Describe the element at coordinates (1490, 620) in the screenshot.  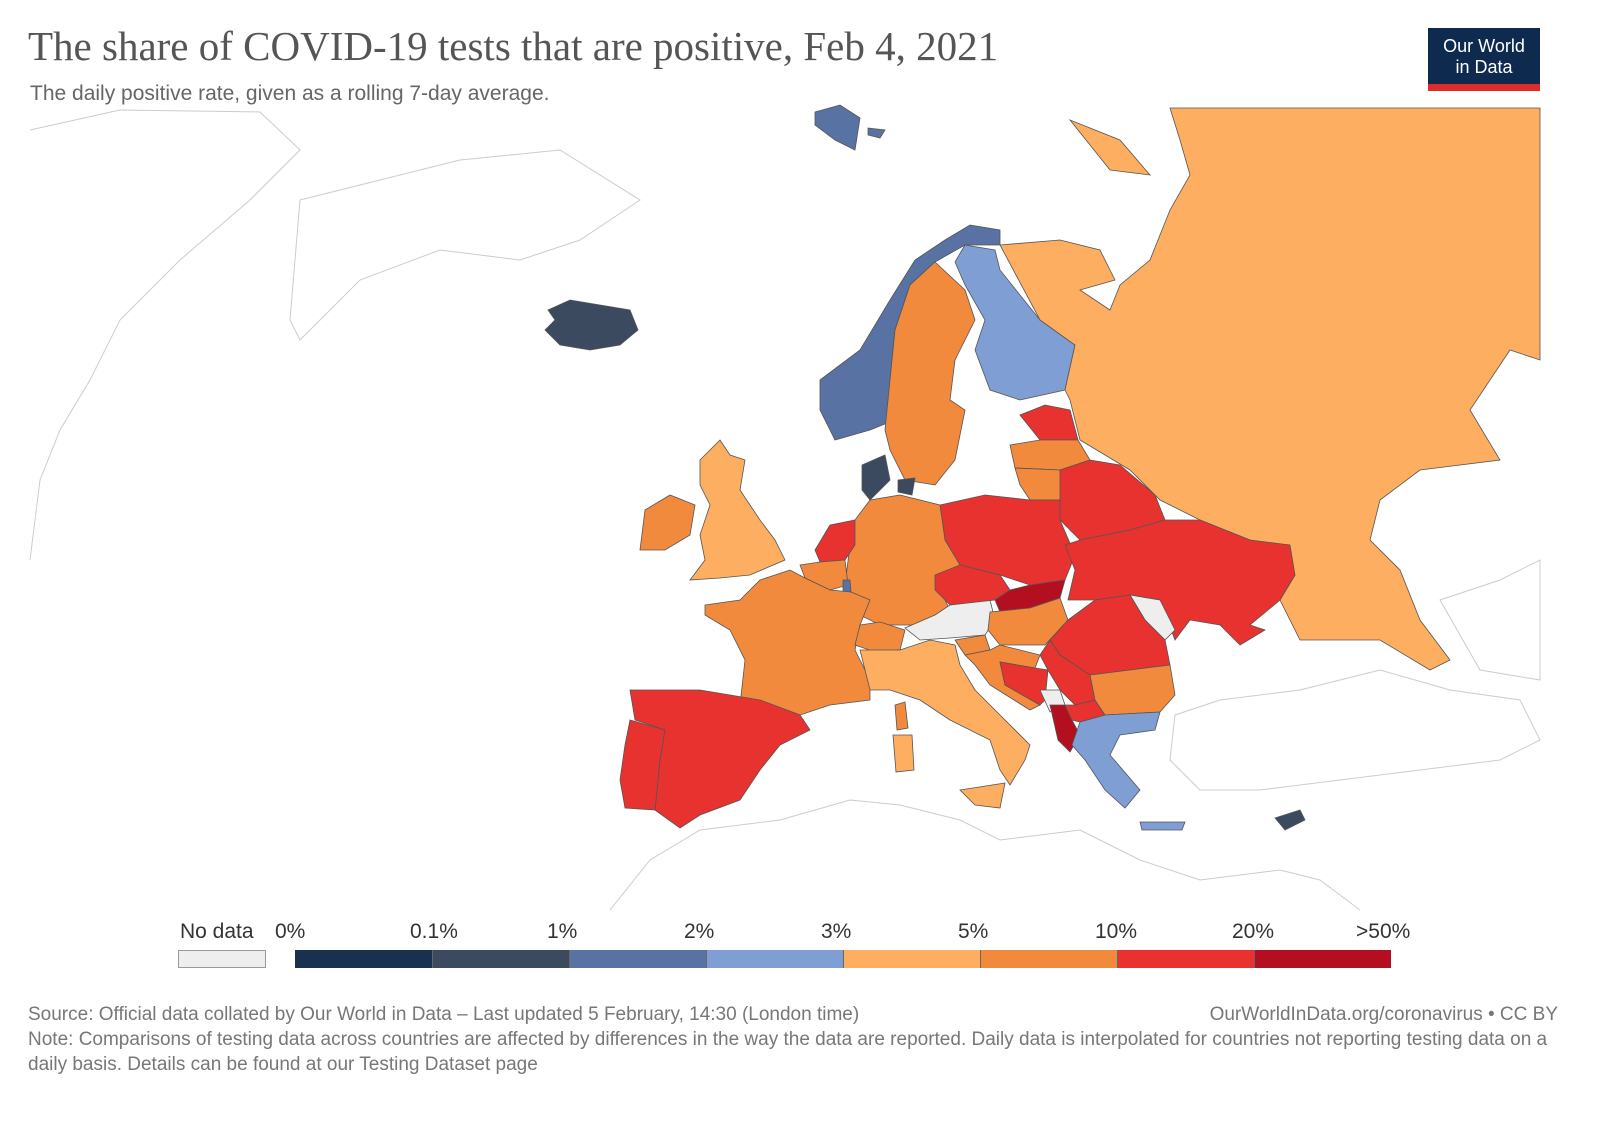
I see `caucasus-outline` at that location.